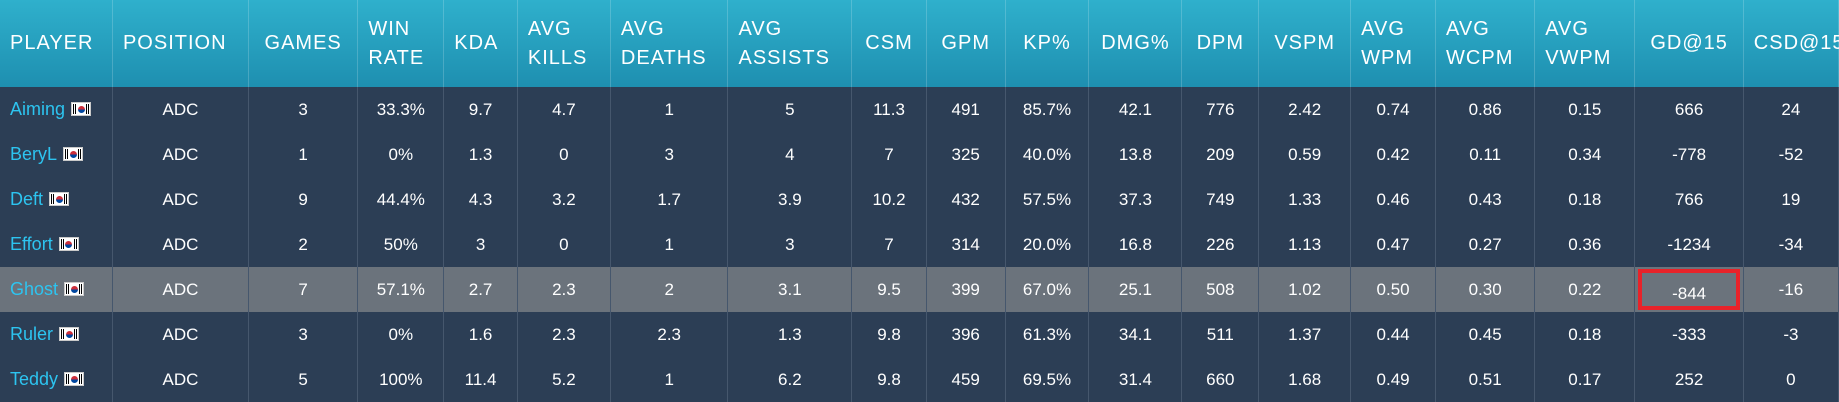 Image resolution: width=1839 pixels, height=402 pixels. I want to click on player-name-link: Aiming, so click(38, 109).